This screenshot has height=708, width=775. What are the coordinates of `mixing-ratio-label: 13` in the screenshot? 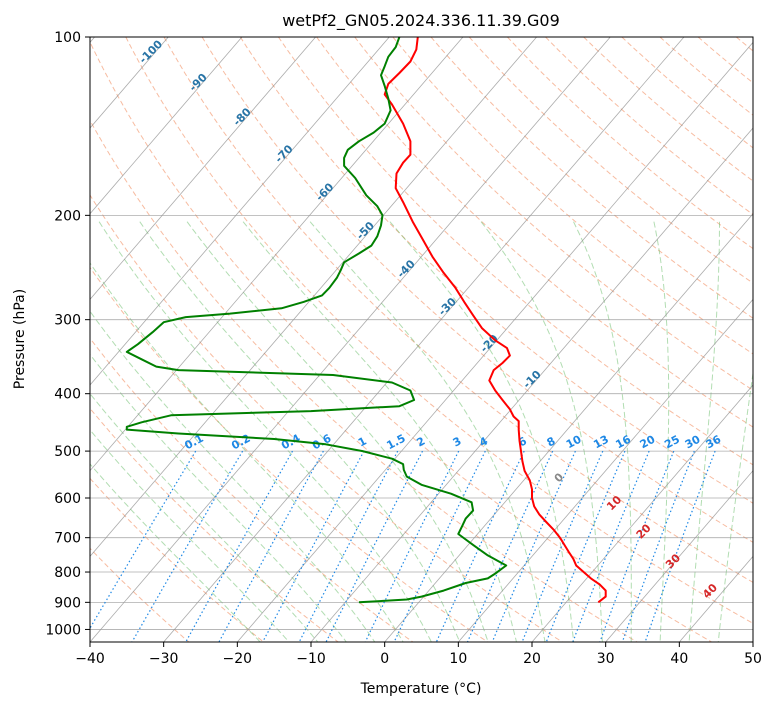 It's located at (601, 442).